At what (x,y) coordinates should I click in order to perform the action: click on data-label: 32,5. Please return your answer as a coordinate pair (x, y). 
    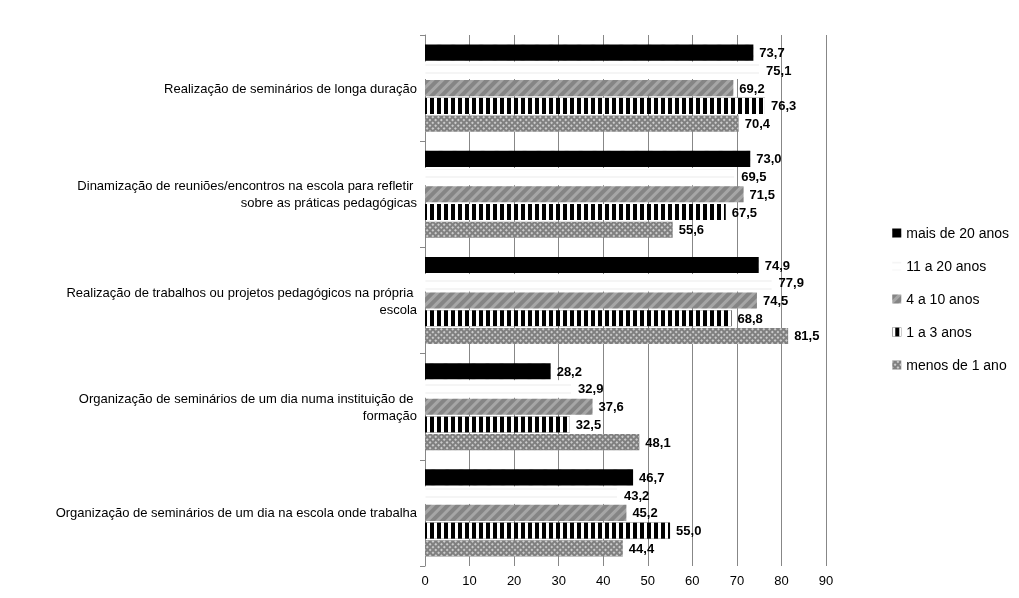
    Looking at the image, I should click on (588, 424).